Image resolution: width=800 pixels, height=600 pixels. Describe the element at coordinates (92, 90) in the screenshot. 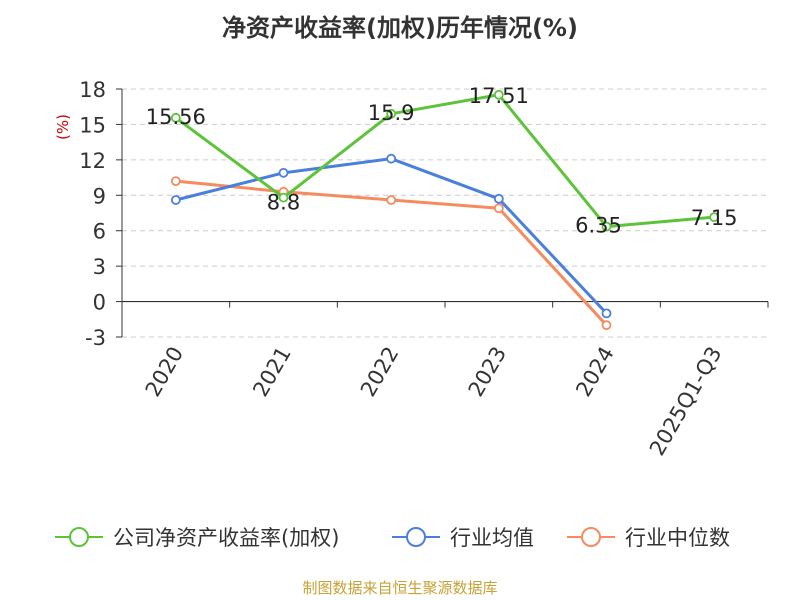

I see `y-tick-label: 18` at that location.